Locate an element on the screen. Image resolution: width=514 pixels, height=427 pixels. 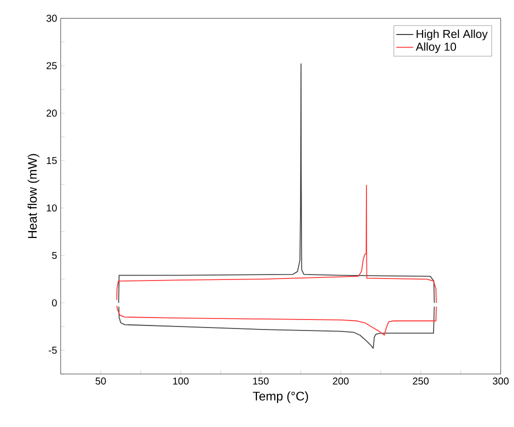
y-axis-title: Heat flow (mW) is located at coordinates (34, 196).